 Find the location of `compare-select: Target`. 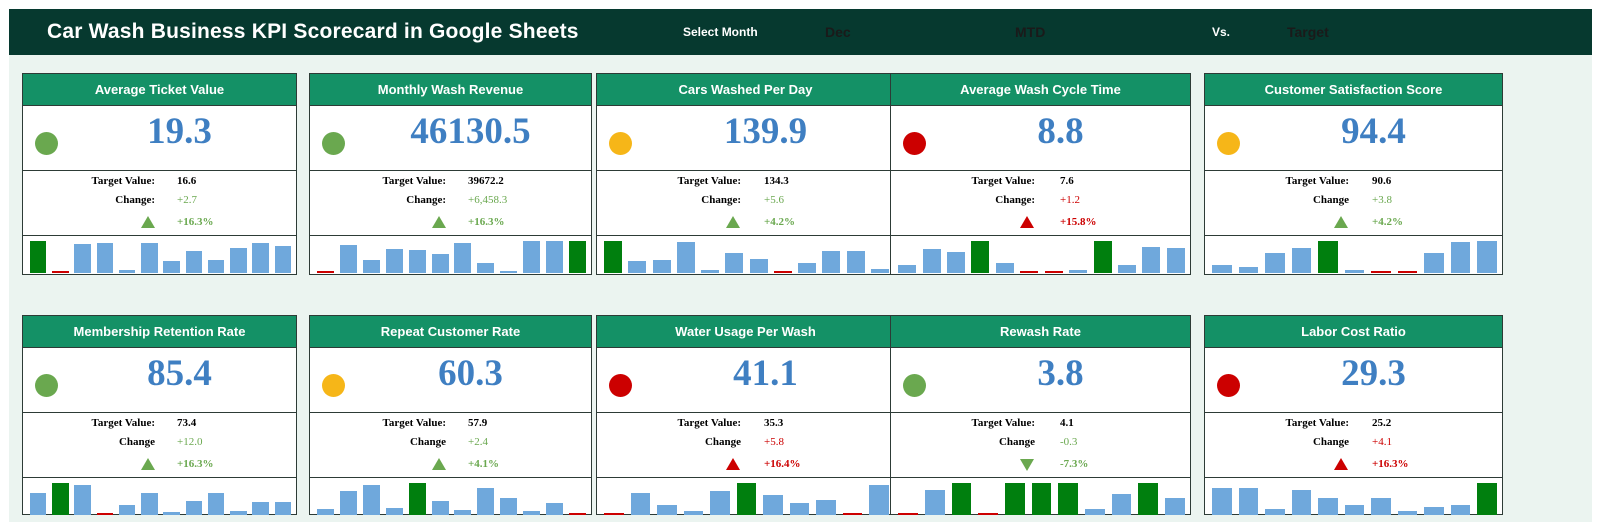

compare-select: Target is located at coordinates (1308, 32).